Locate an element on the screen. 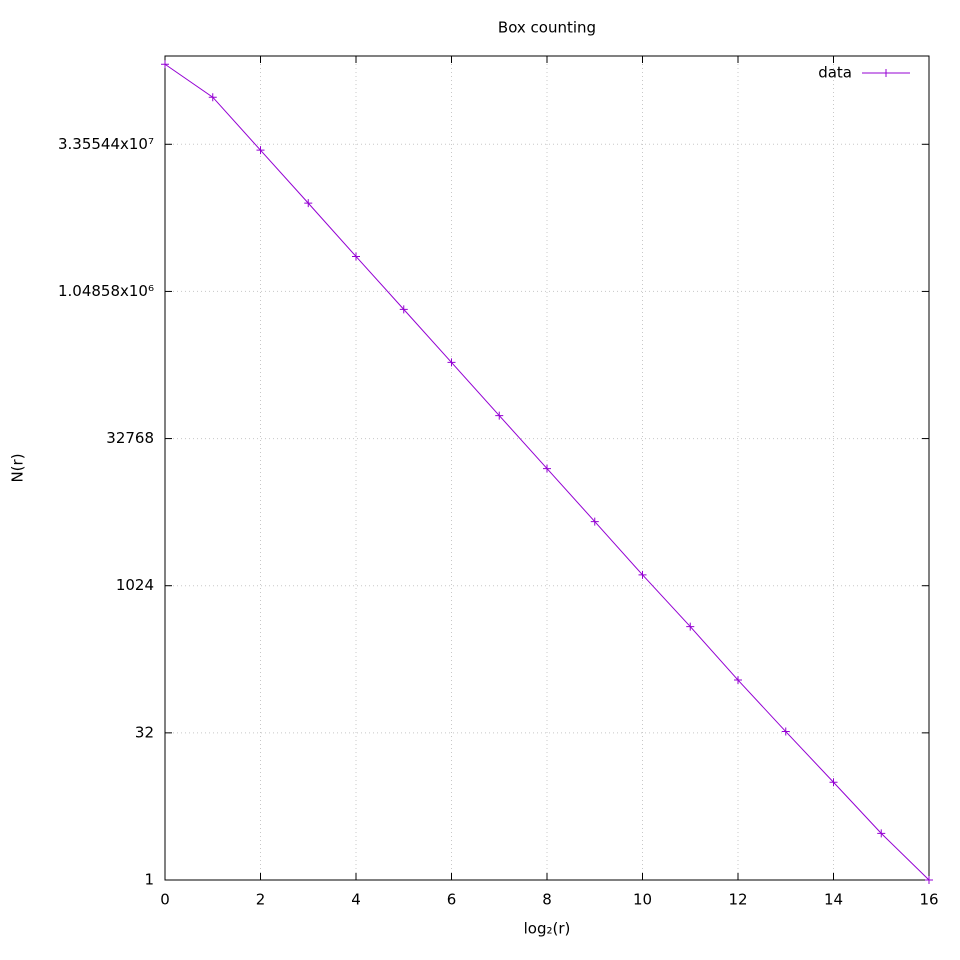 The image size is (960, 960). y-tick-label: 1024 is located at coordinates (135, 585).